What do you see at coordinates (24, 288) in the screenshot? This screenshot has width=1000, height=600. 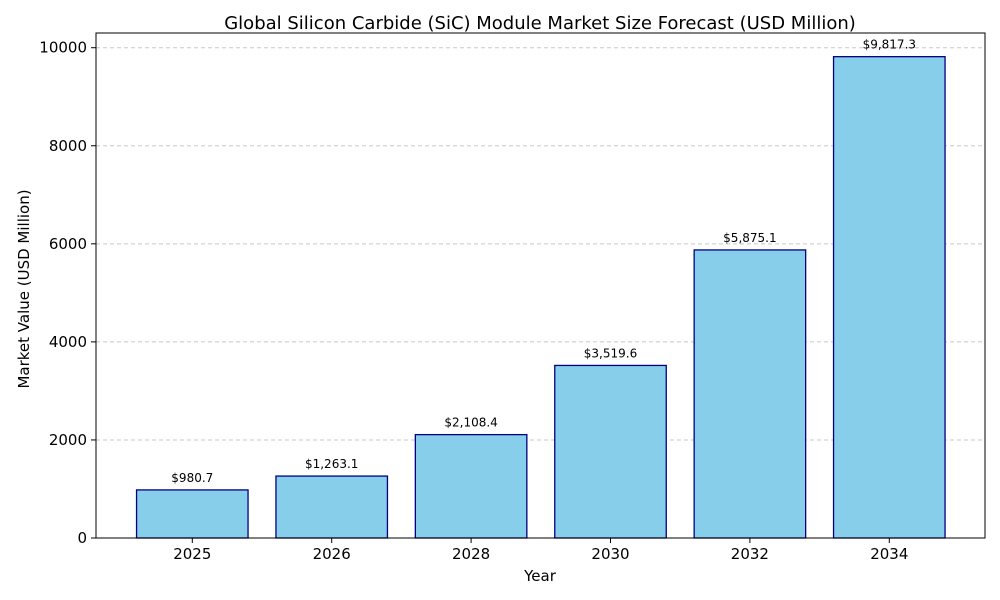 I see `y-axis-label: Market Value (USD Million)` at bounding box center [24, 288].